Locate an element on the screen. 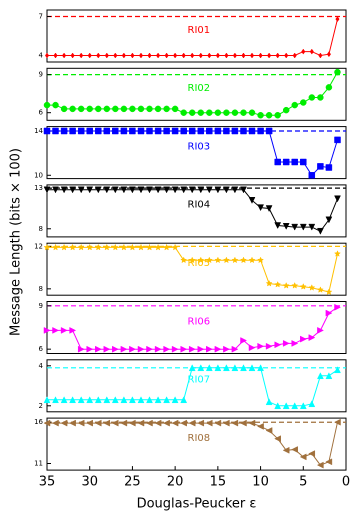 The width and height of the screenshot is (350, 514). series-label: RI06 is located at coordinates (199, 321).